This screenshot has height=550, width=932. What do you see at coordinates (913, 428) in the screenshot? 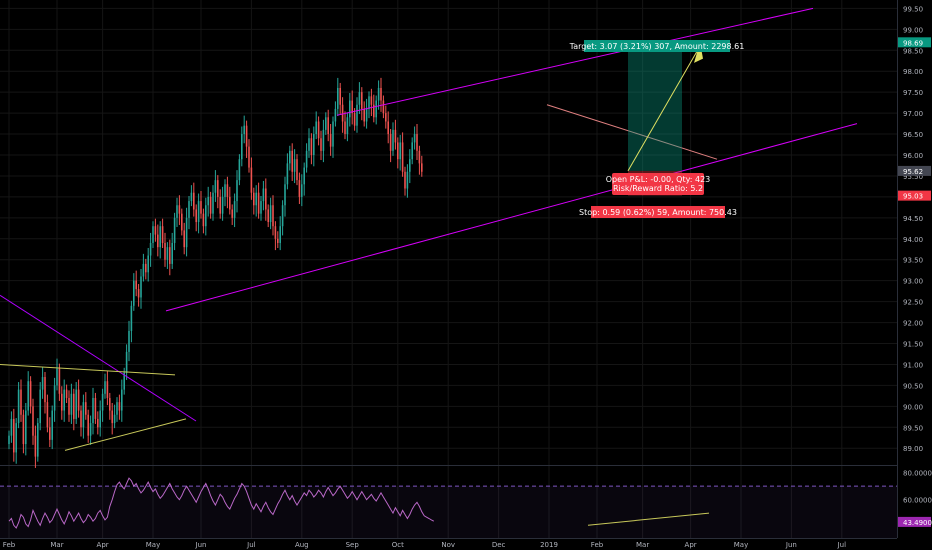
I see `price-tick-label: 89.50` at bounding box center [913, 428].